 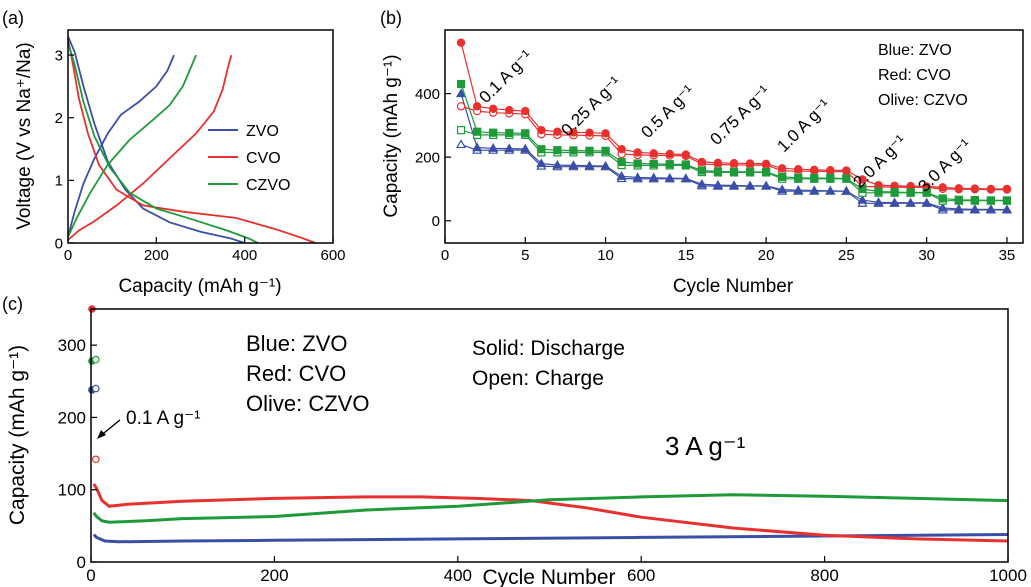 What do you see at coordinates (505, 76) in the screenshot?
I see `rate-annotation: 0.1 A g⁻¹` at bounding box center [505, 76].